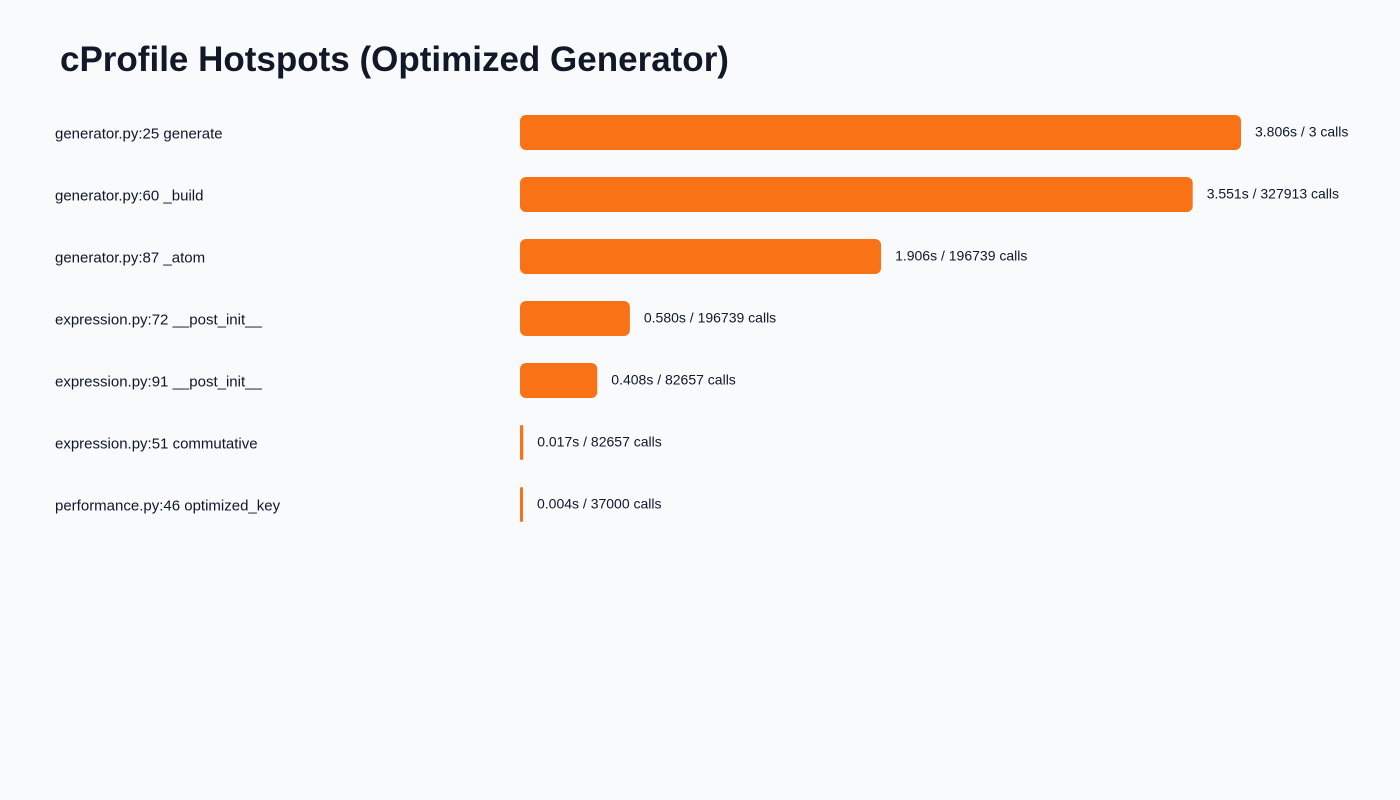  What do you see at coordinates (158, 382) in the screenshot?
I see `category-label: expression.py:91 __post_init__` at bounding box center [158, 382].